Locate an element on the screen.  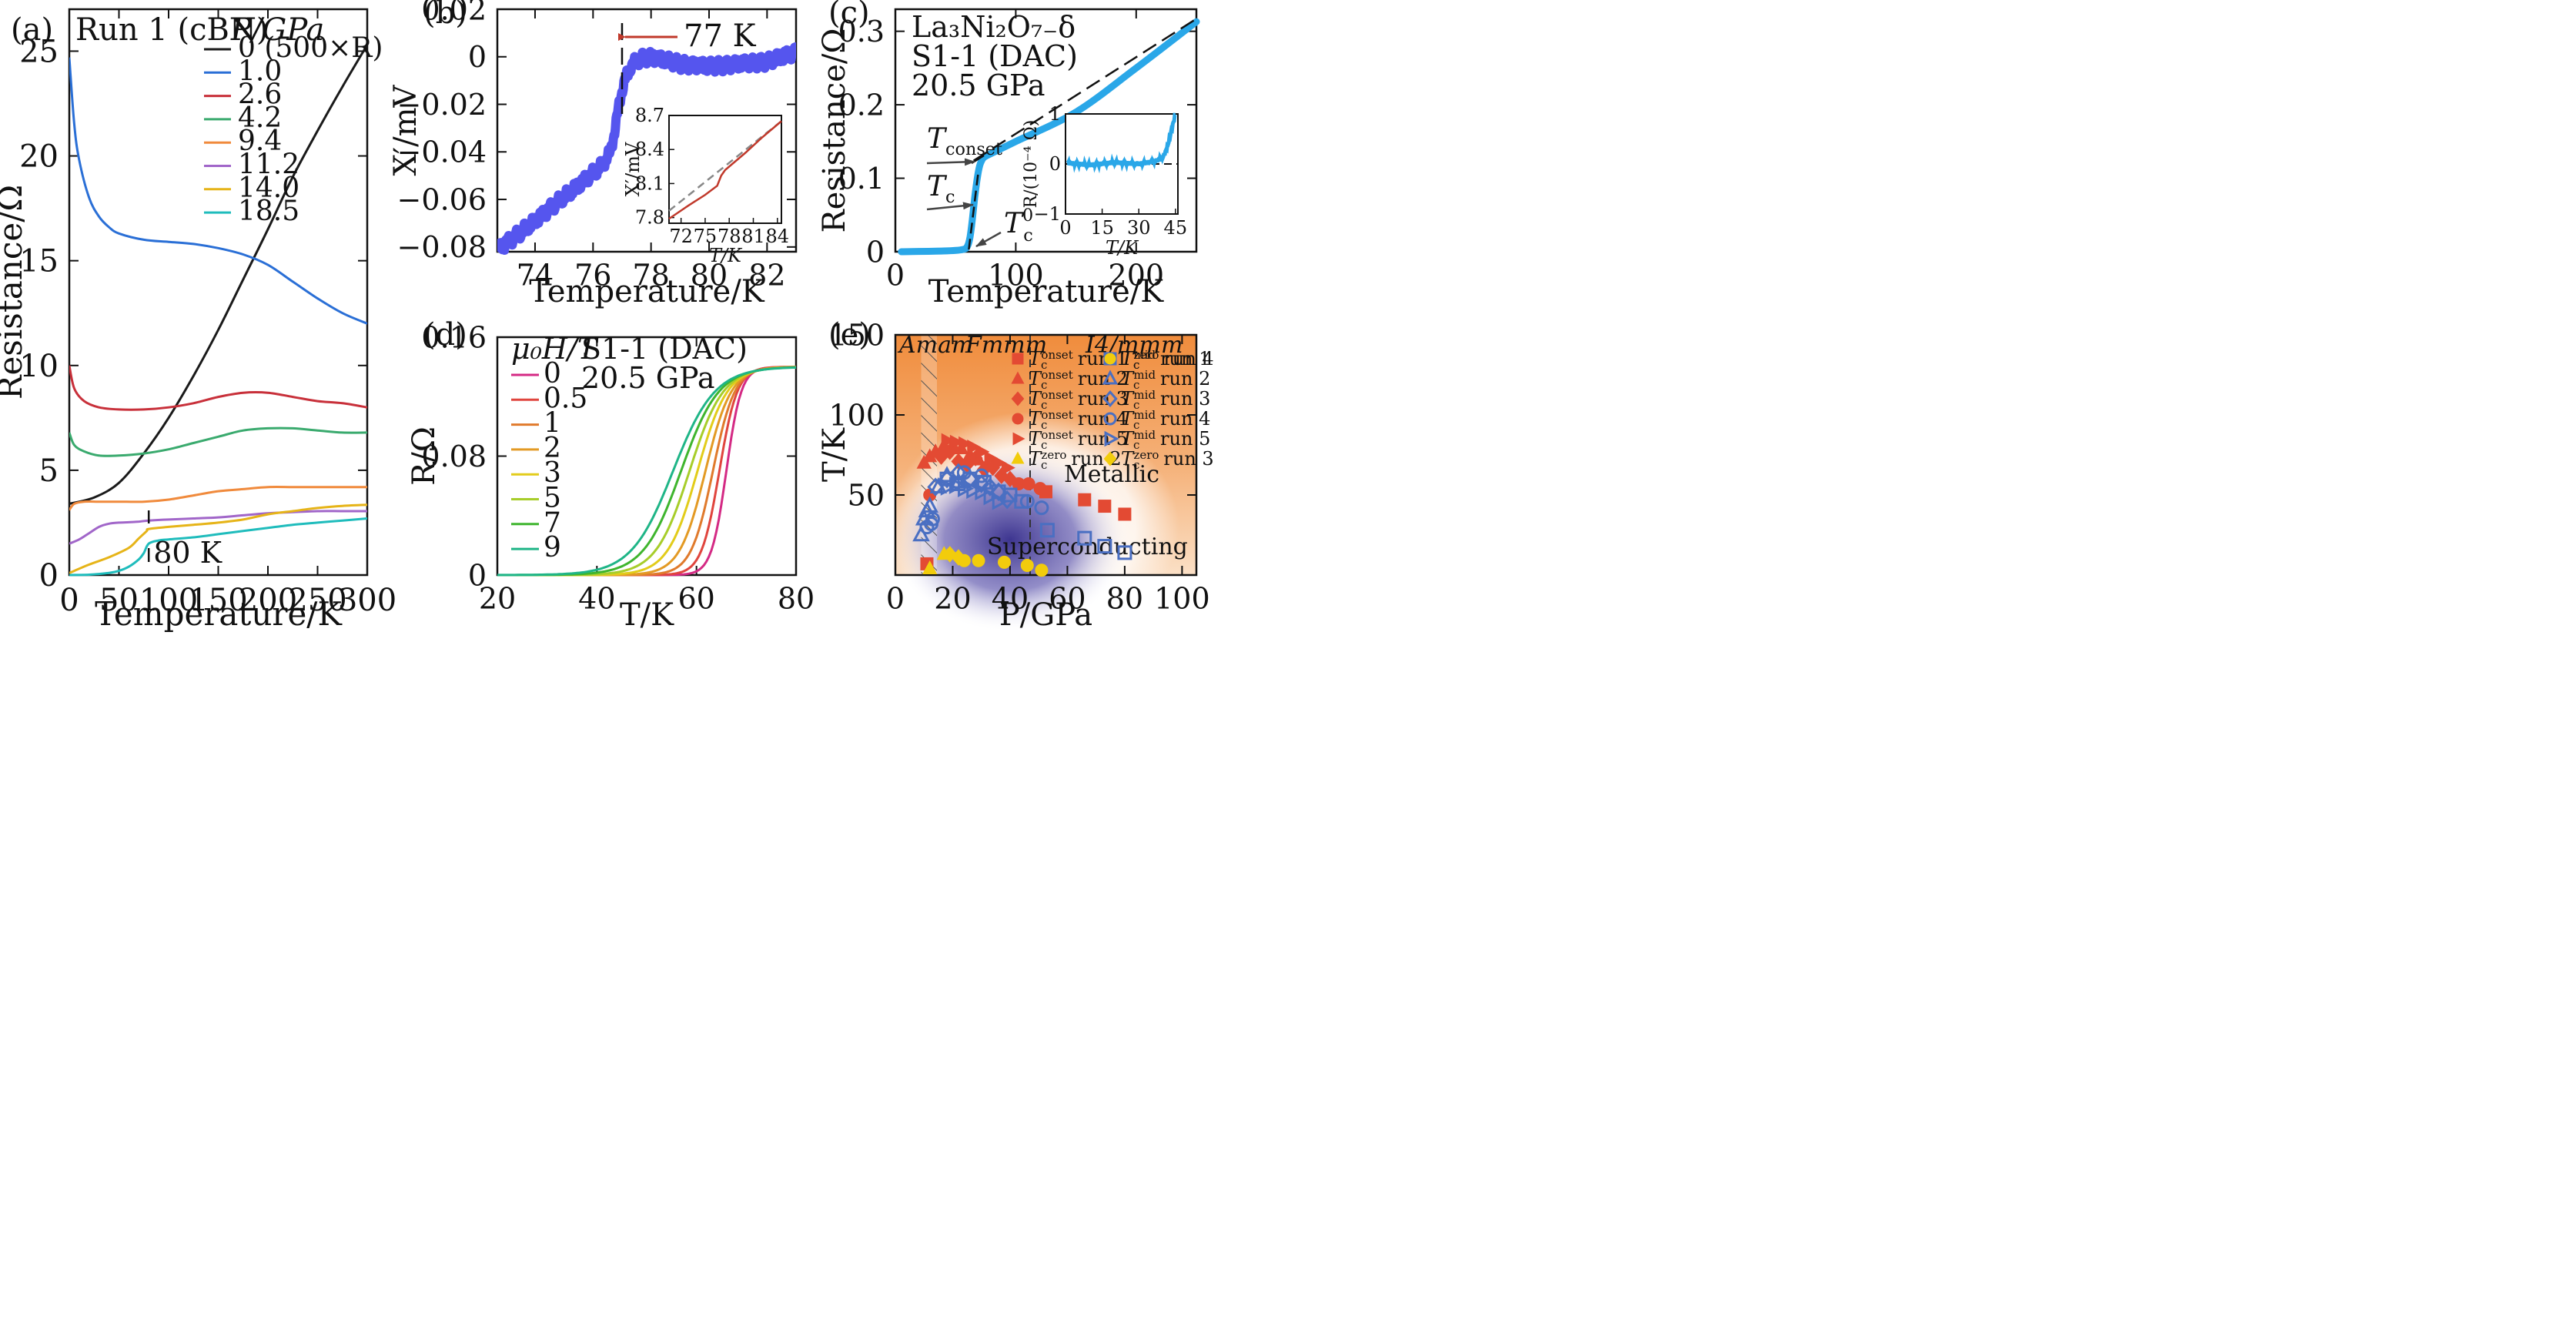
x-tick-label: 200 is located at coordinates (1137, 276).